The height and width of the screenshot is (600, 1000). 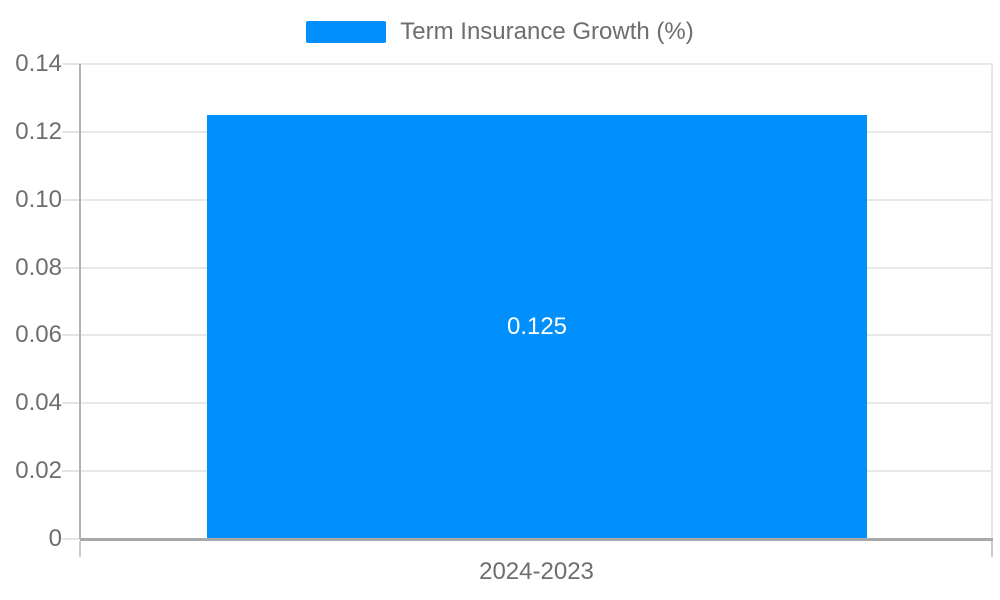 I want to click on legend: Term Insurance Growth (%), so click(x=500, y=32).